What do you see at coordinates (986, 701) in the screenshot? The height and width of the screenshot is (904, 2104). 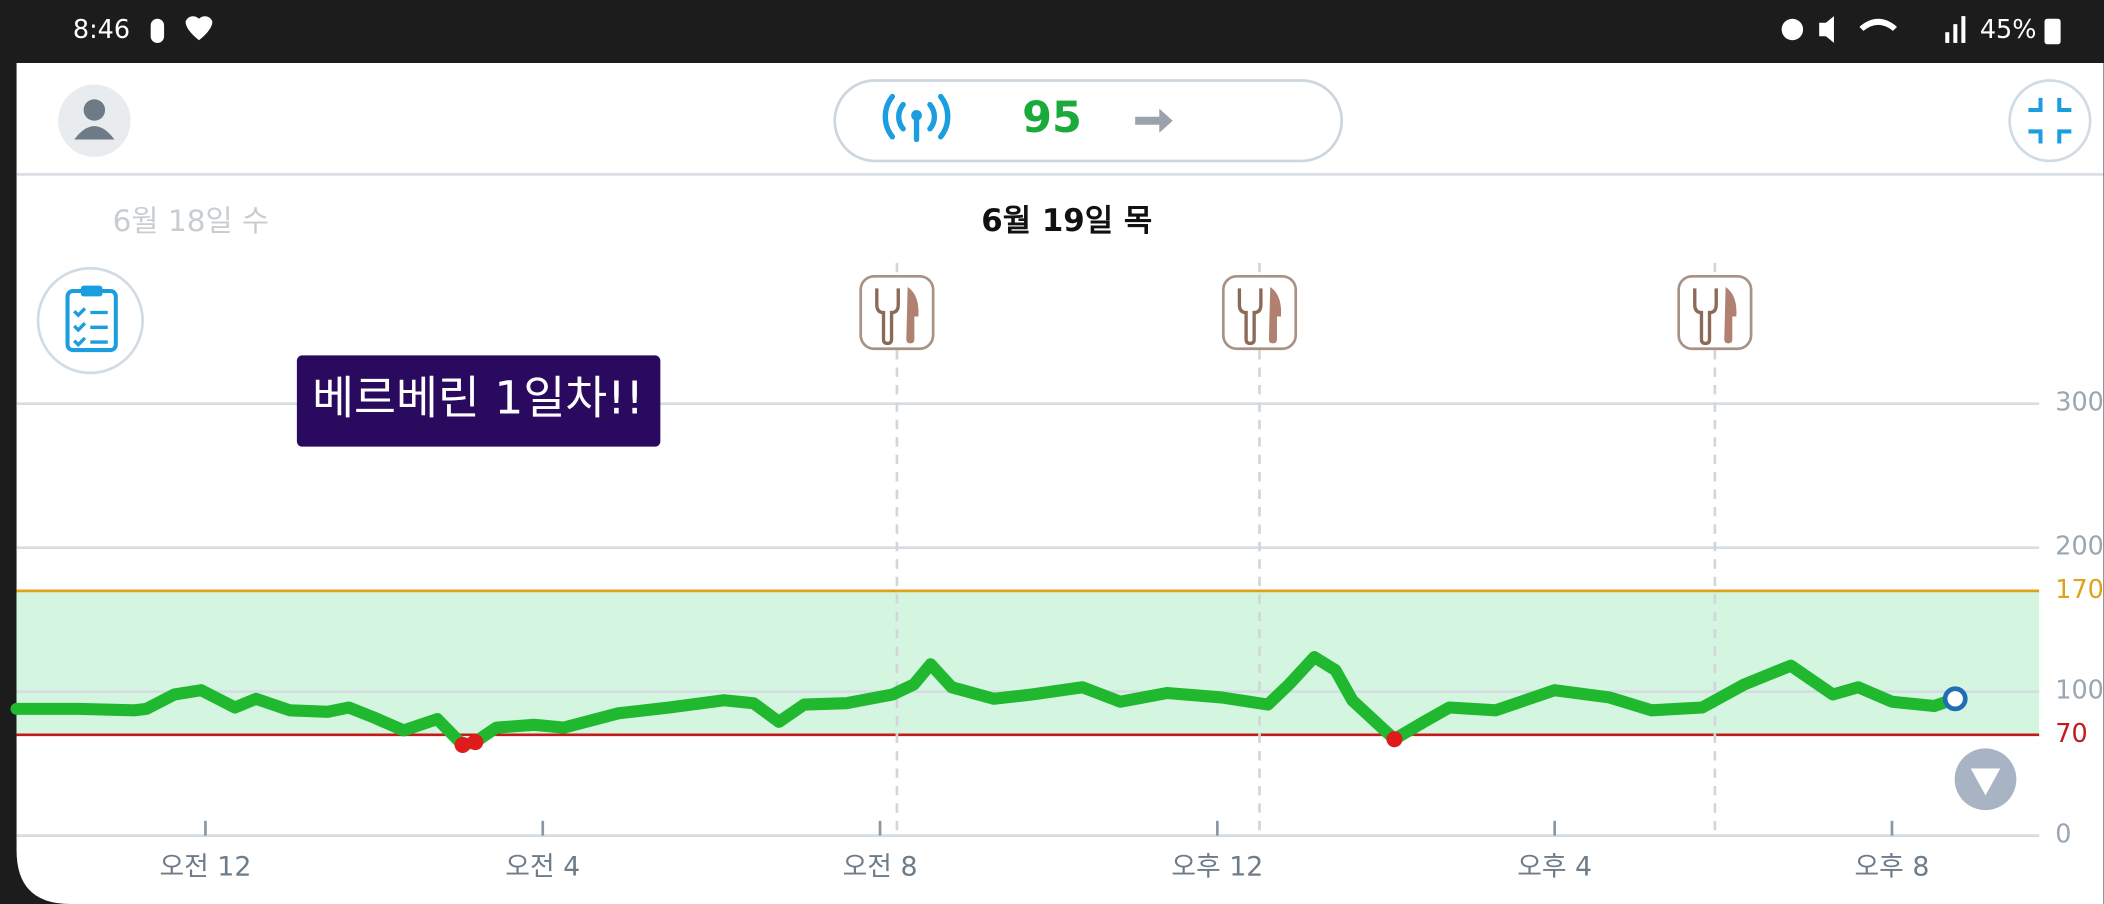 I see `glucose-line` at bounding box center [986, 701].